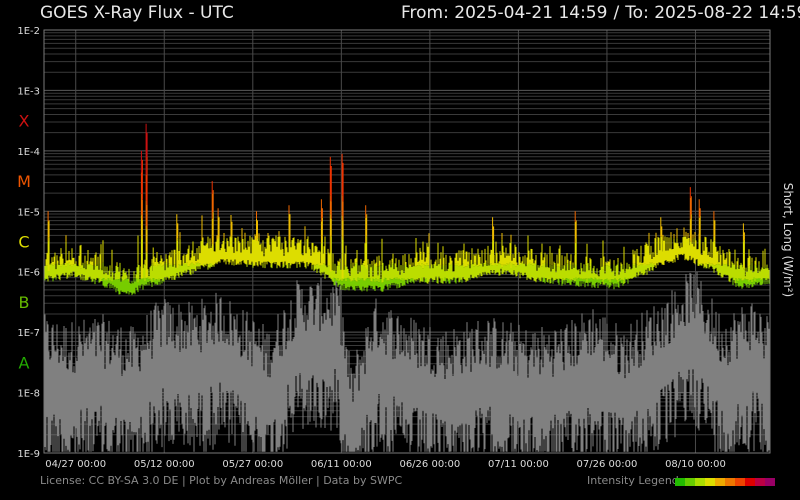 Image resolution: width=800 pixels, height=500 pixels. Describe the element at coordinates (28, 454) in the screenshot. I see `y-tick-label: 1E-9` at that location.